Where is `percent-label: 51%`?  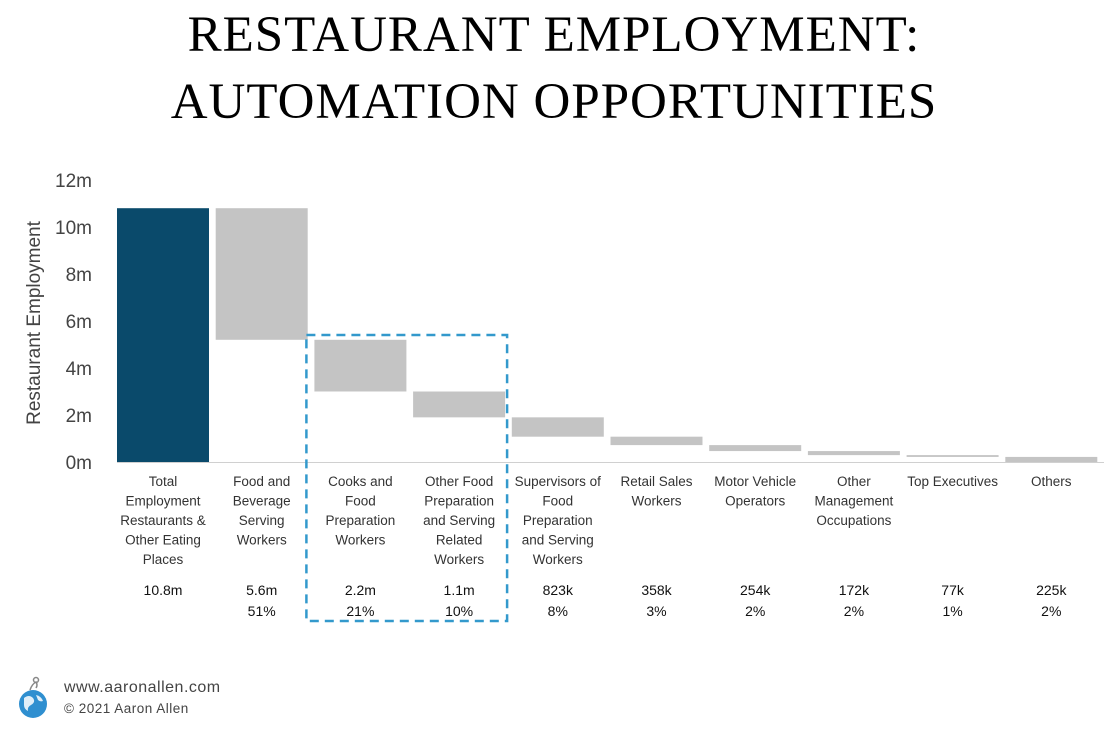 percent-label: 51% is located at coordinates (262, 611).